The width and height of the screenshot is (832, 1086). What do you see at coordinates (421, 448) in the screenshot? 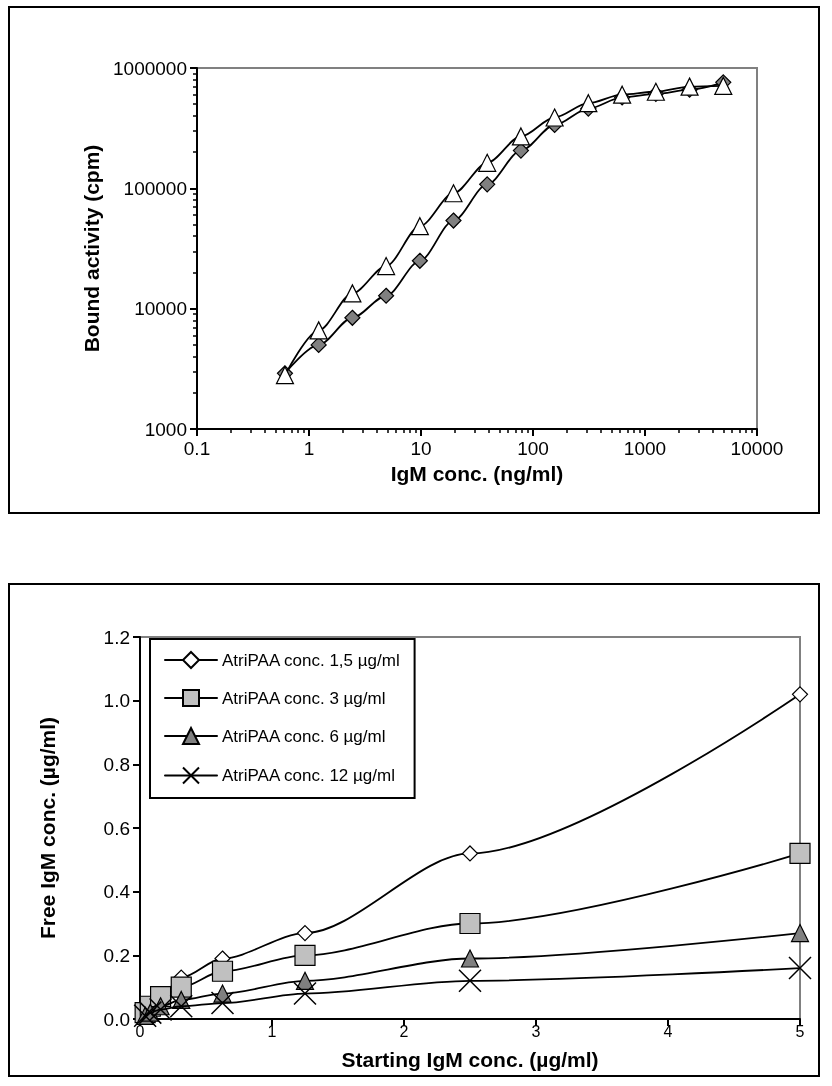
I see `x-tick-label: 10` at bounding box center [421, 448].